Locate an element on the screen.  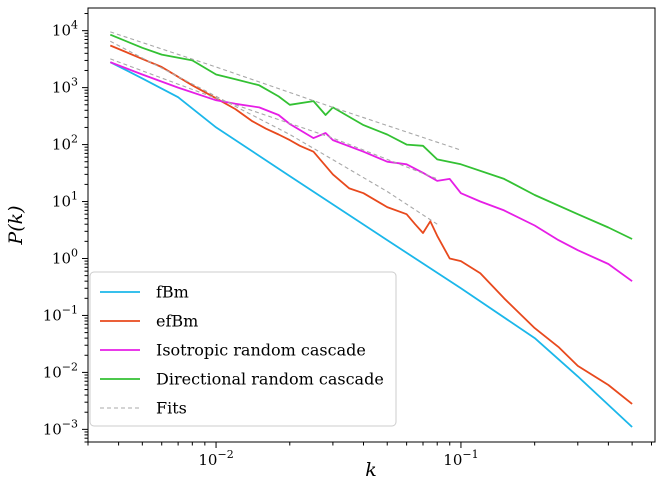
x-axis: 10⁻² 10⁻¹ is located at coordinates (370, 455).